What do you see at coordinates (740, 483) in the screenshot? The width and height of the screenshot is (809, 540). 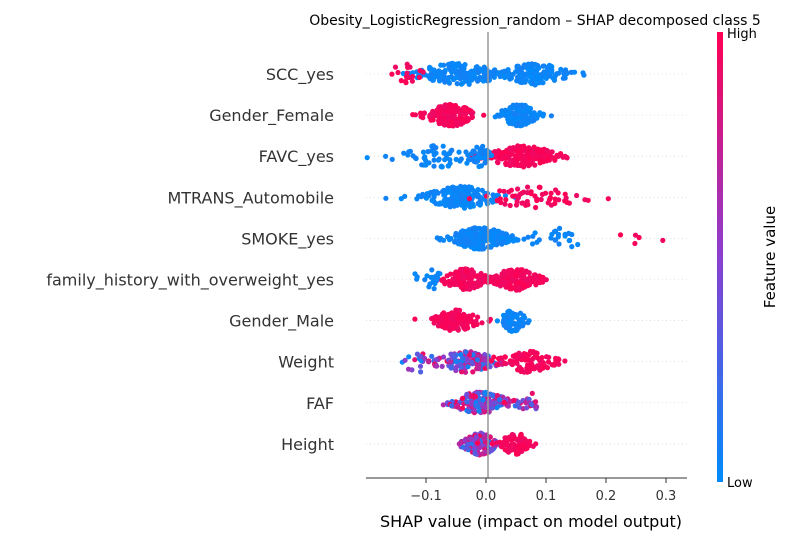 I see `colorbar-low-label: Low` at bounding box center [740, 483].